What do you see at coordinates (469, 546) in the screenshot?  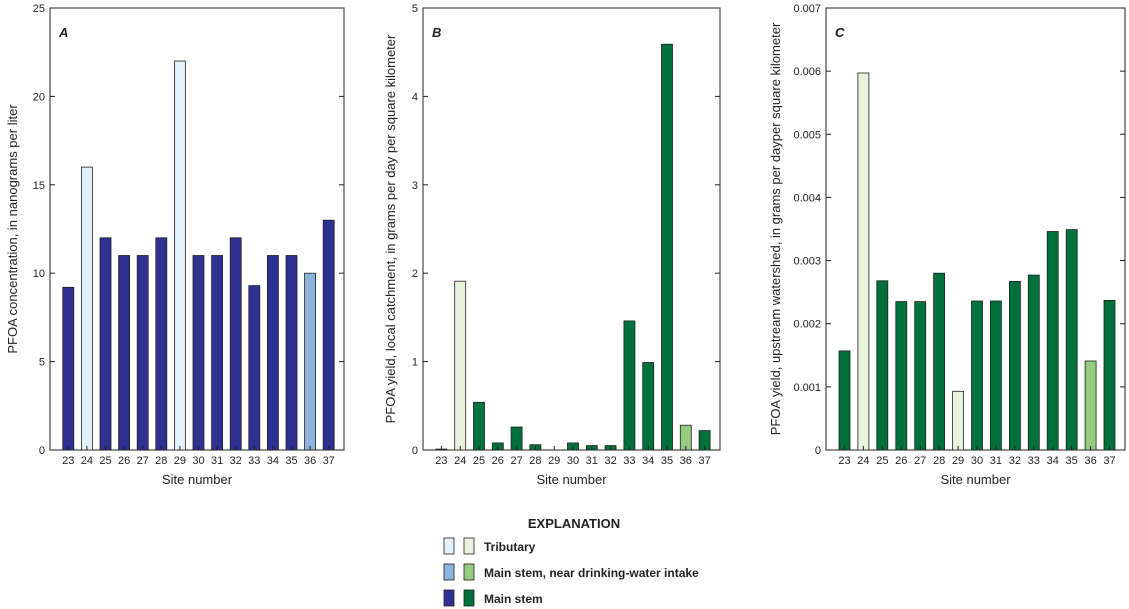 I see `legend-swatch-tributary-green` at bounding box center [469, 546].